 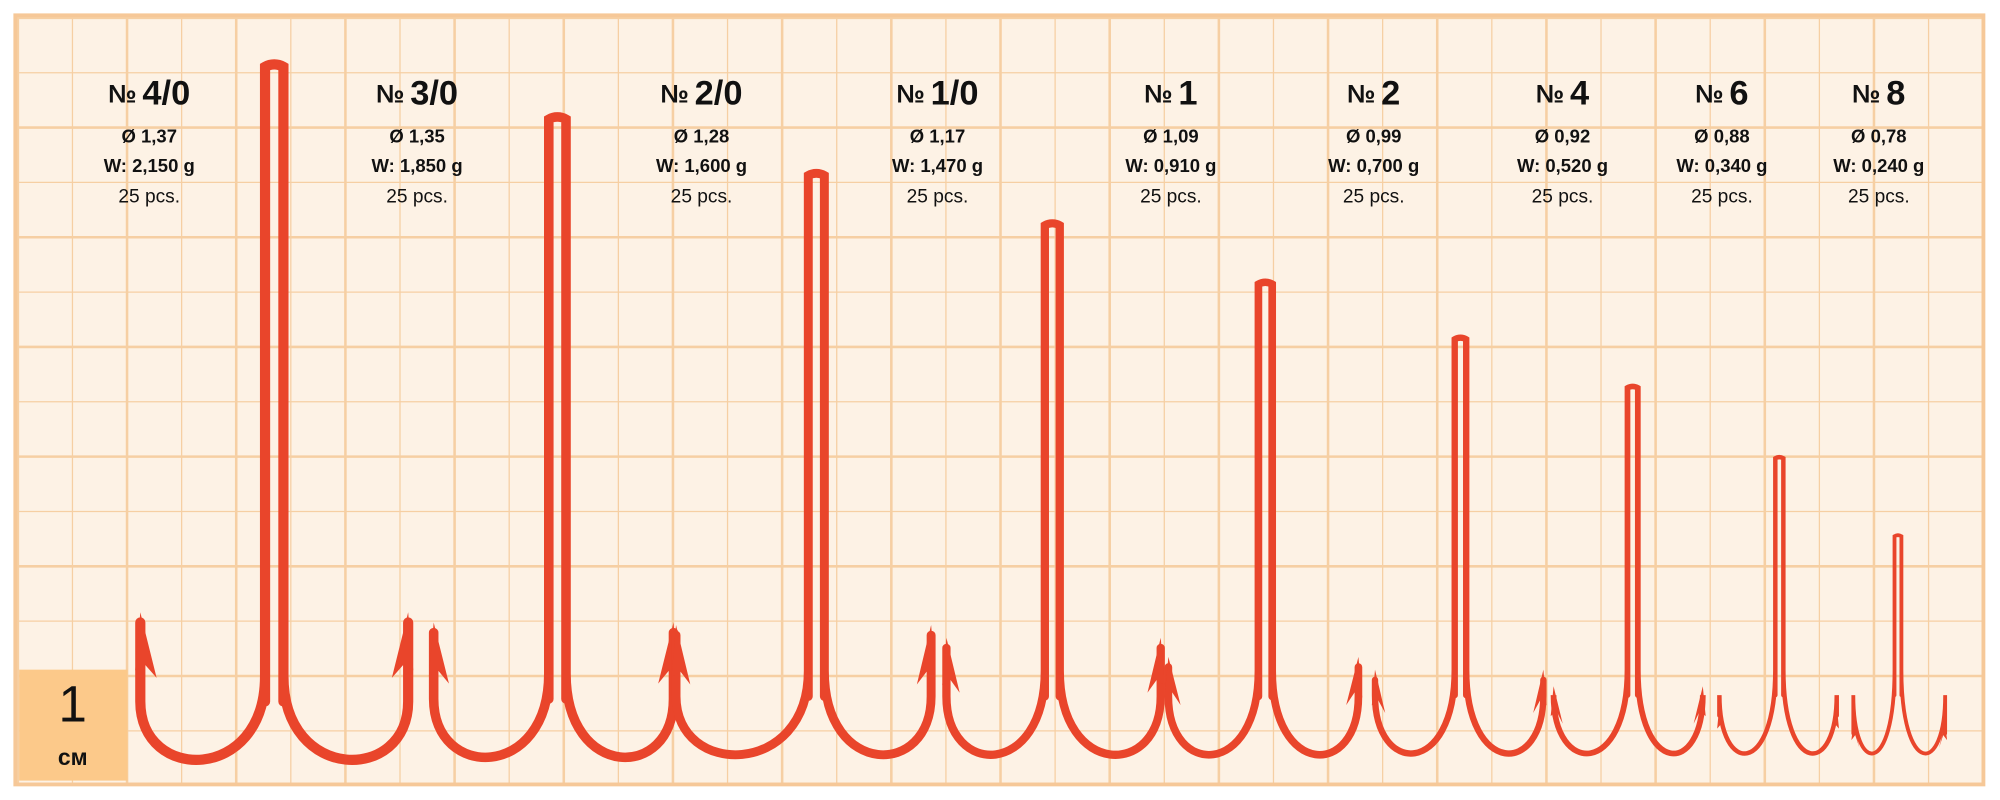 I want to click on weight: W: 0,520 g, so click(x=1562, y=165).